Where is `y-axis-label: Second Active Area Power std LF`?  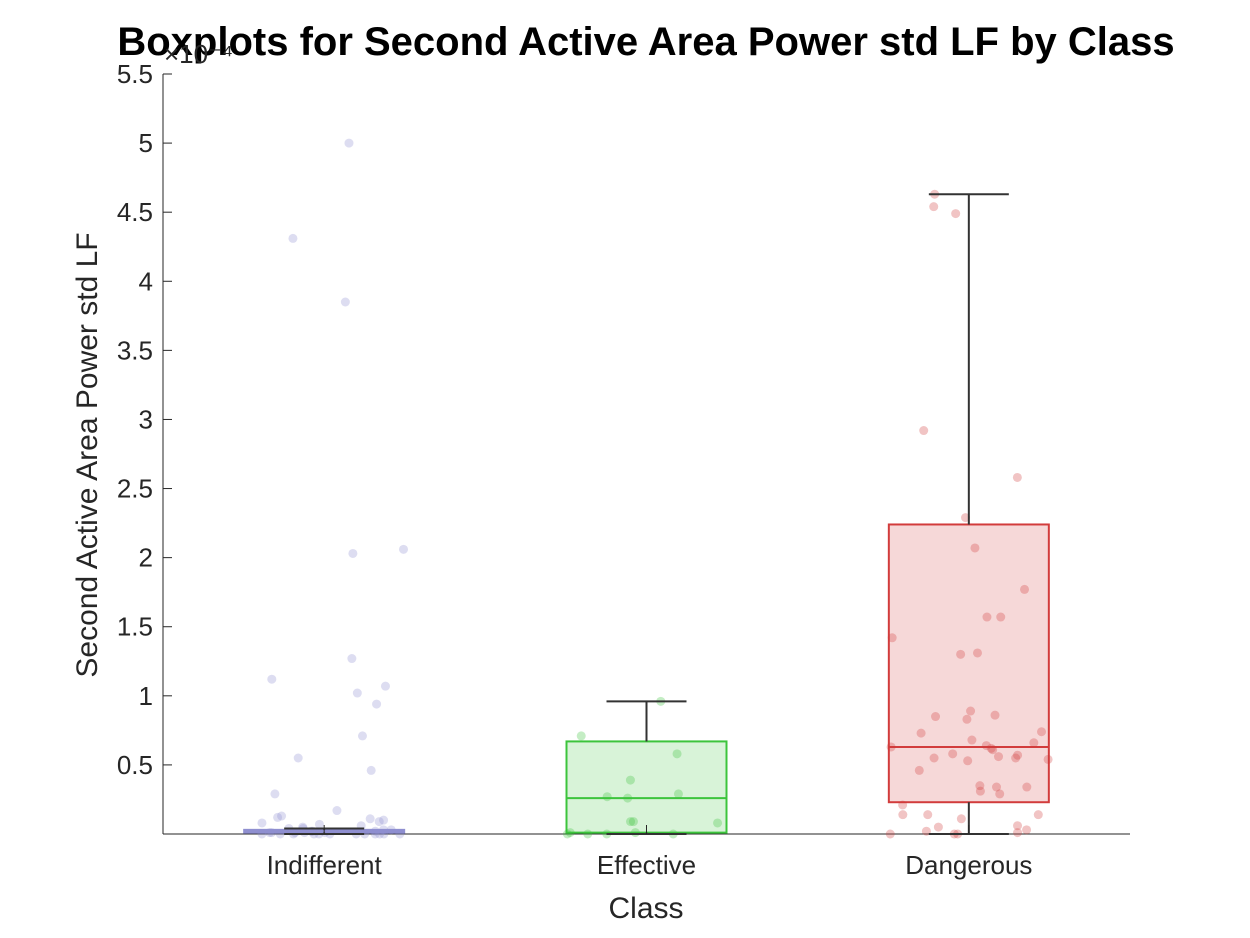 y-axis-label: Second Active Area Power std LF is located at coordinates (87, 454).